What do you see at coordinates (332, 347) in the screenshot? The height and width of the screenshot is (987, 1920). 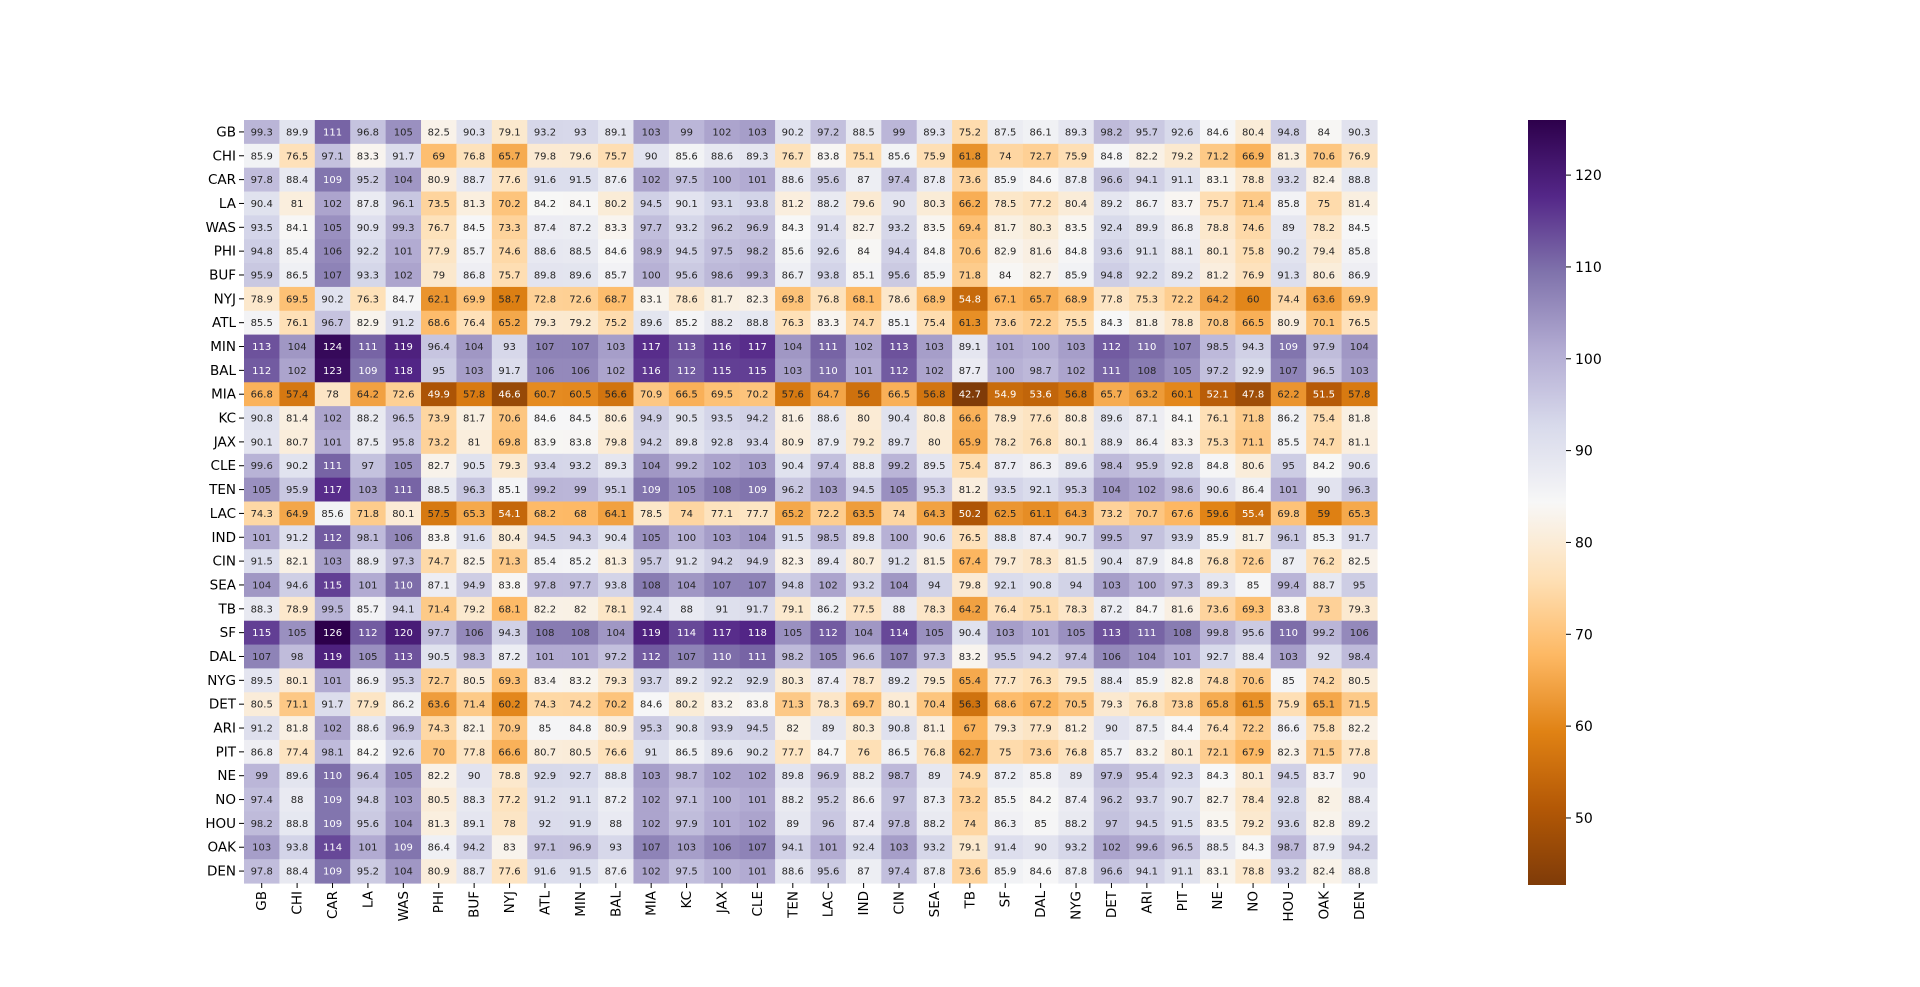 I see `cell-value-label: 124` at bounding box center [332, 347].